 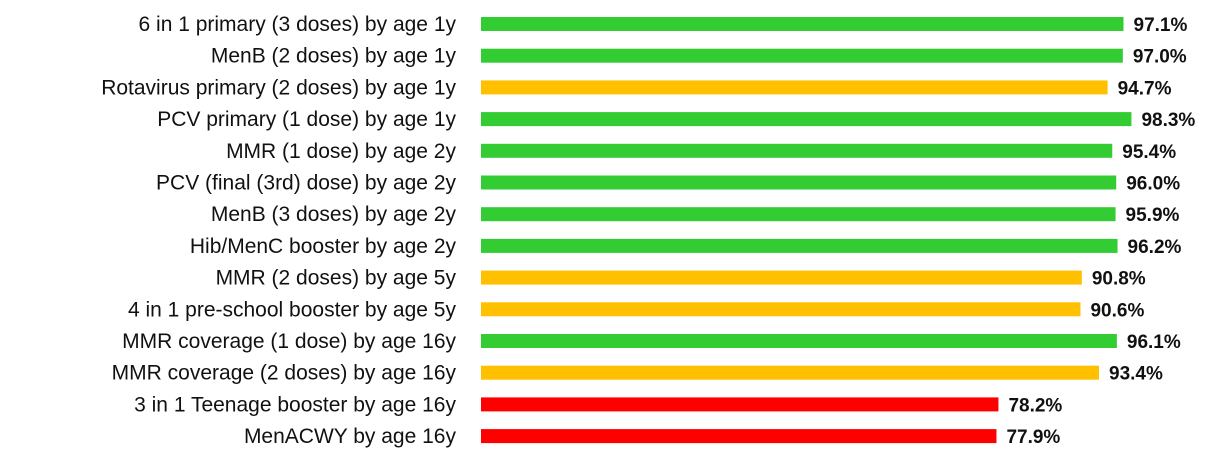 What do you see at coordinates (1154, 342) in the screenshot?
I see `value-label: 96.1%` at bounding box center [1154, 342].